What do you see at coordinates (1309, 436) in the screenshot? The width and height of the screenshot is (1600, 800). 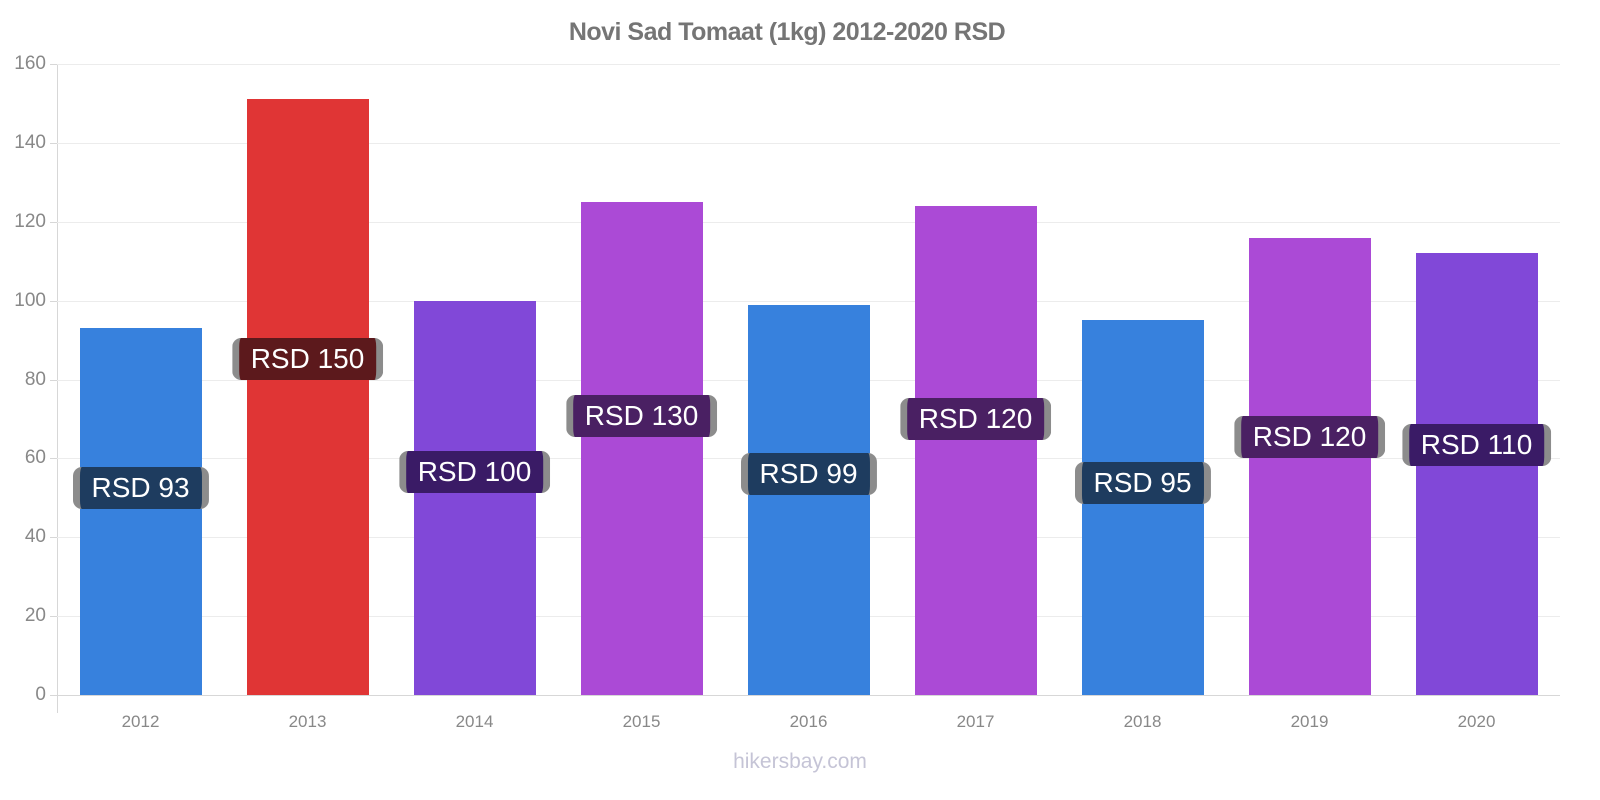 I see `bar-value-label-2019: RSD 120` at bounding box center [1309, 436].